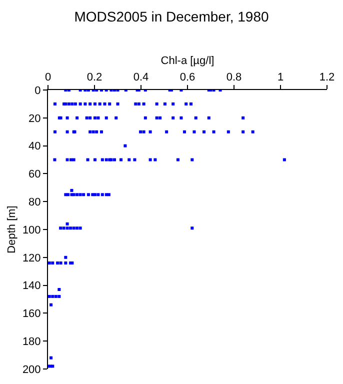 The image size is (343, 384). I want to click on x-tick-label: 0.4, so click(141, 78).